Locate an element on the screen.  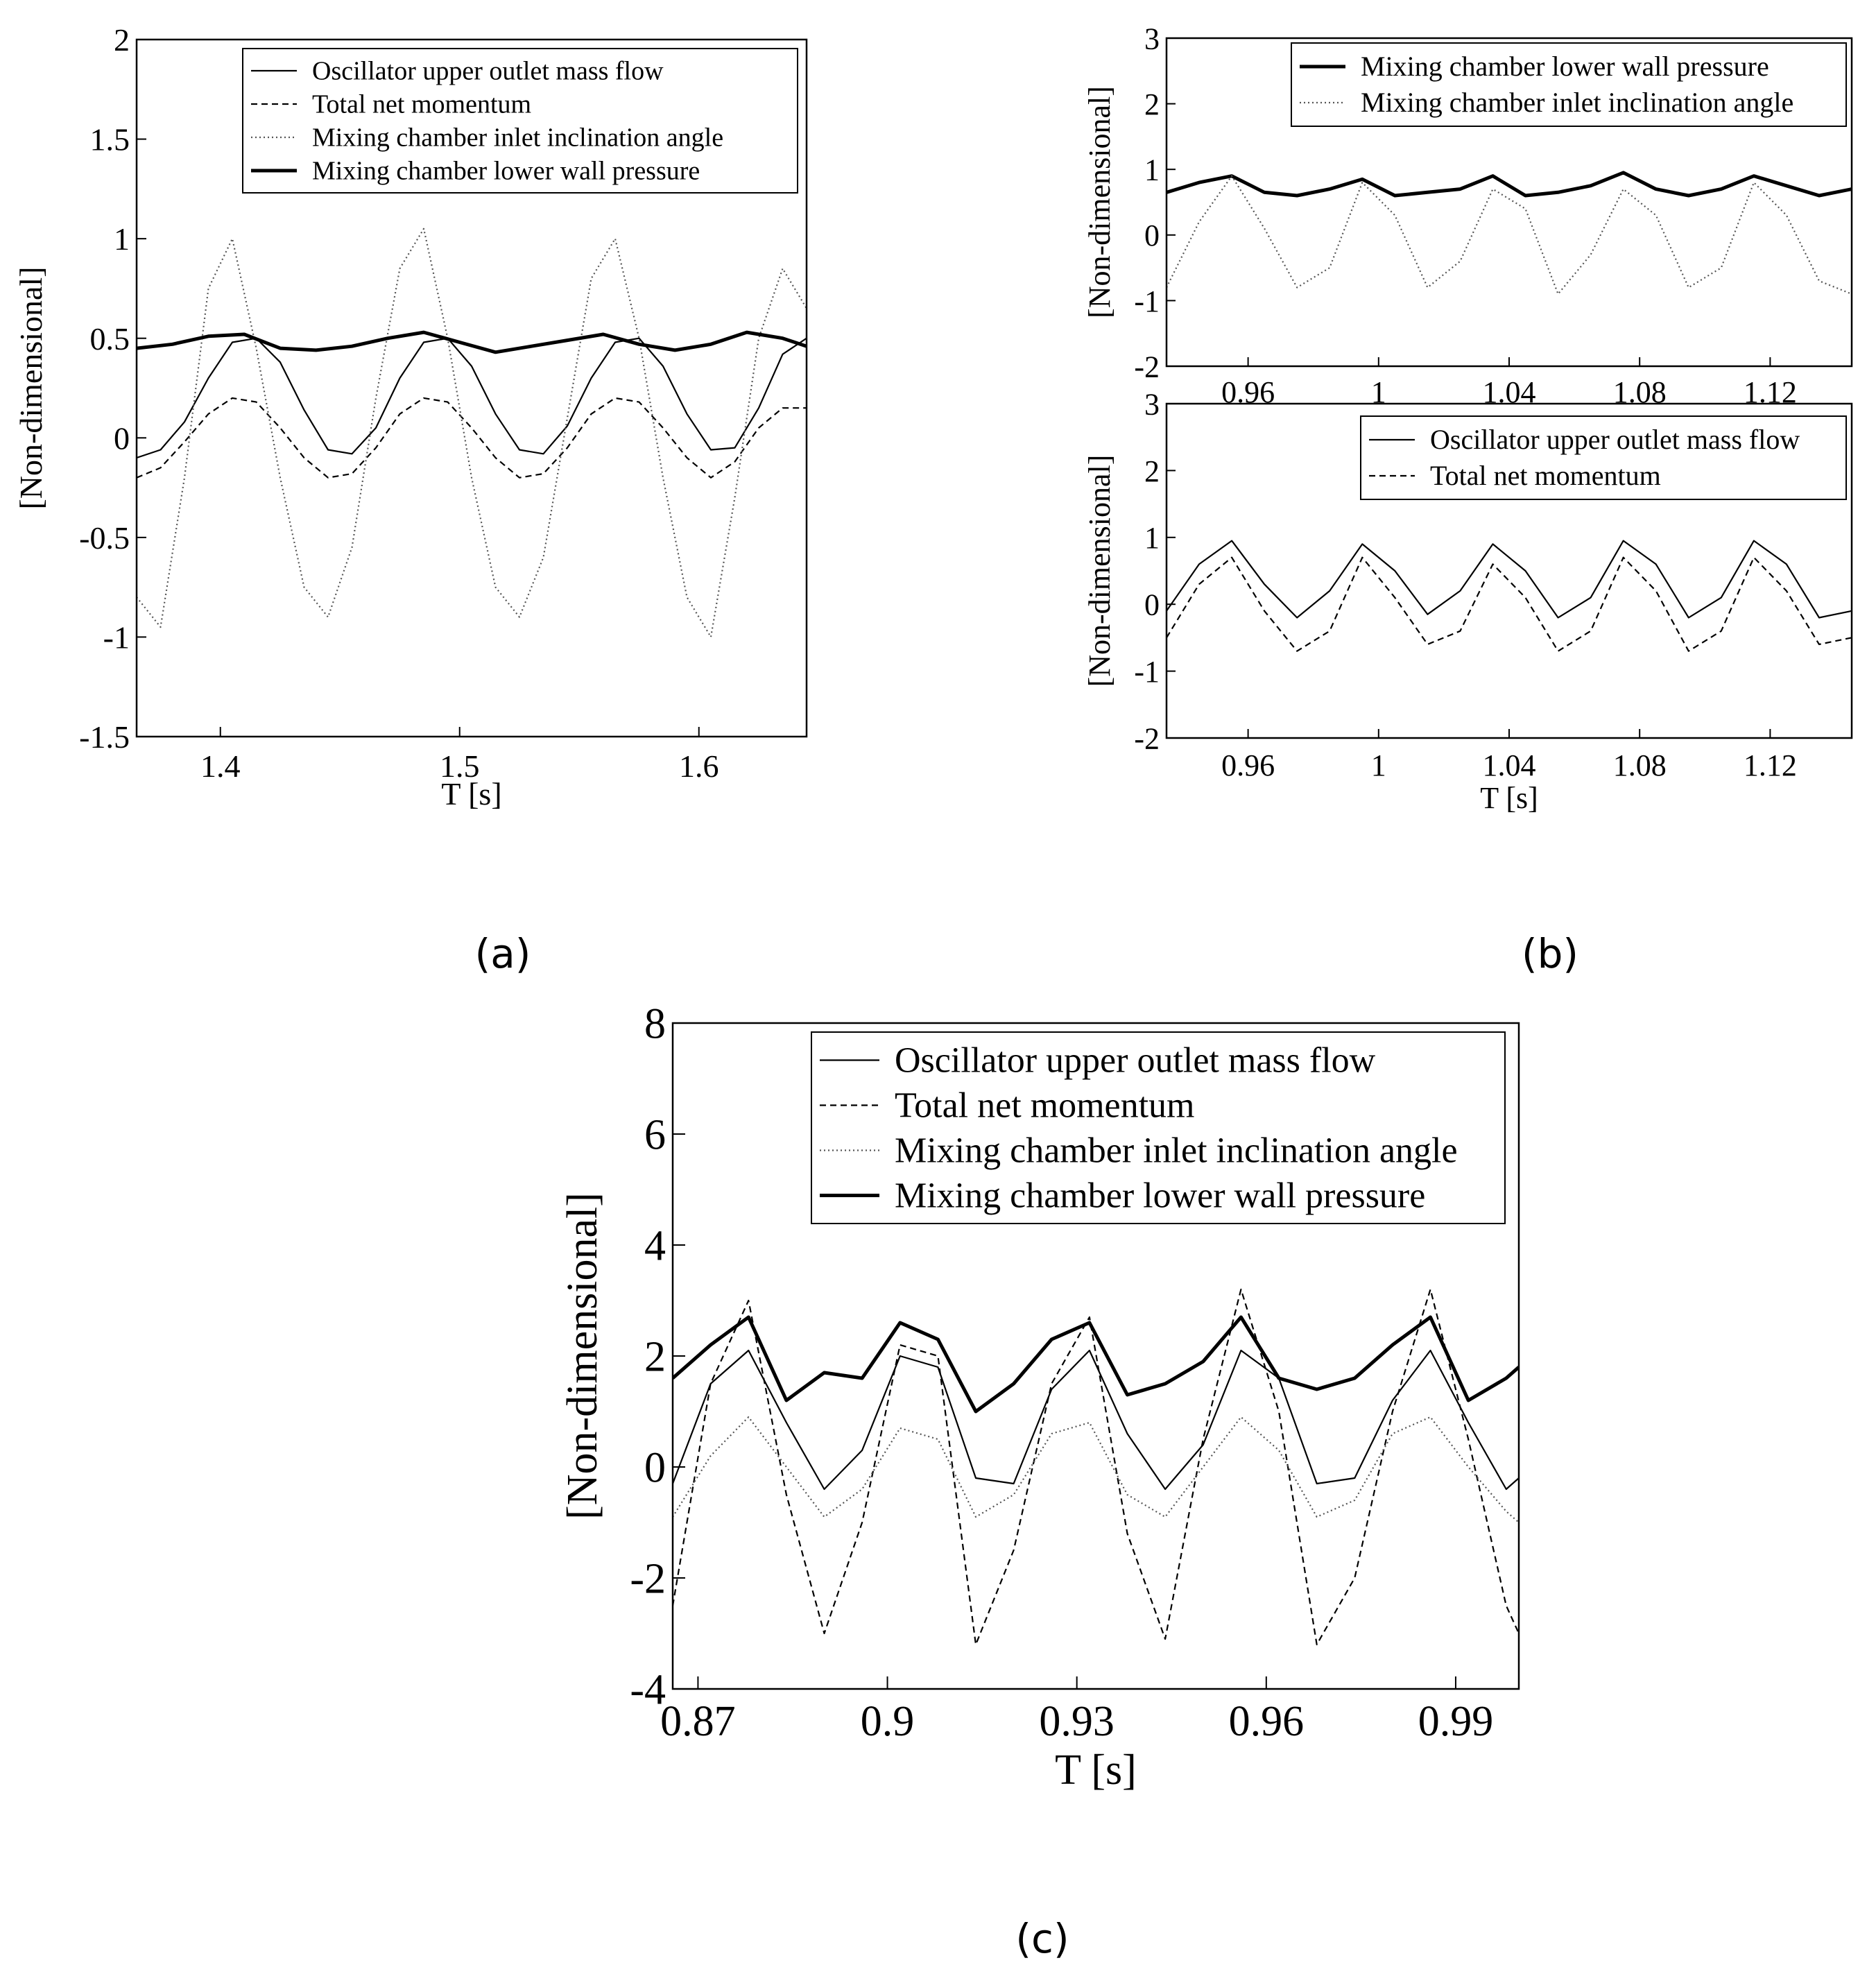
ytick-label-a-2: -0.5 is located at coordinates (104, 538).